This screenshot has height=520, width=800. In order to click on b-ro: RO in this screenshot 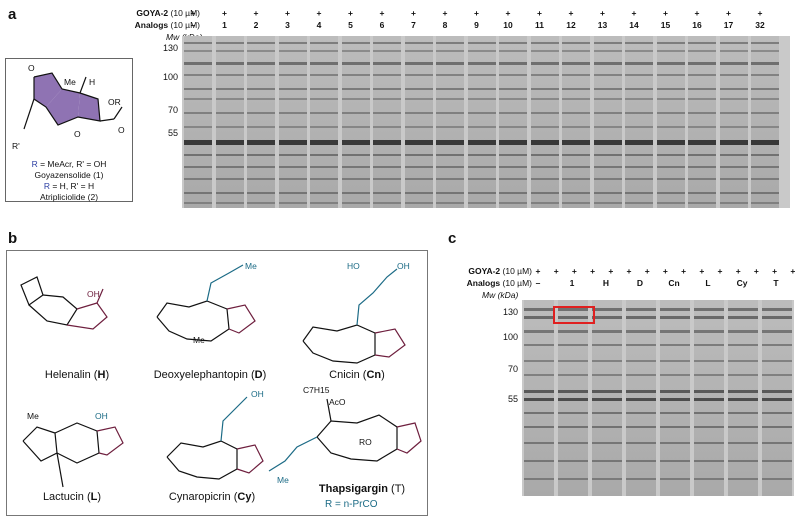, I will do `click(365, 442)`.